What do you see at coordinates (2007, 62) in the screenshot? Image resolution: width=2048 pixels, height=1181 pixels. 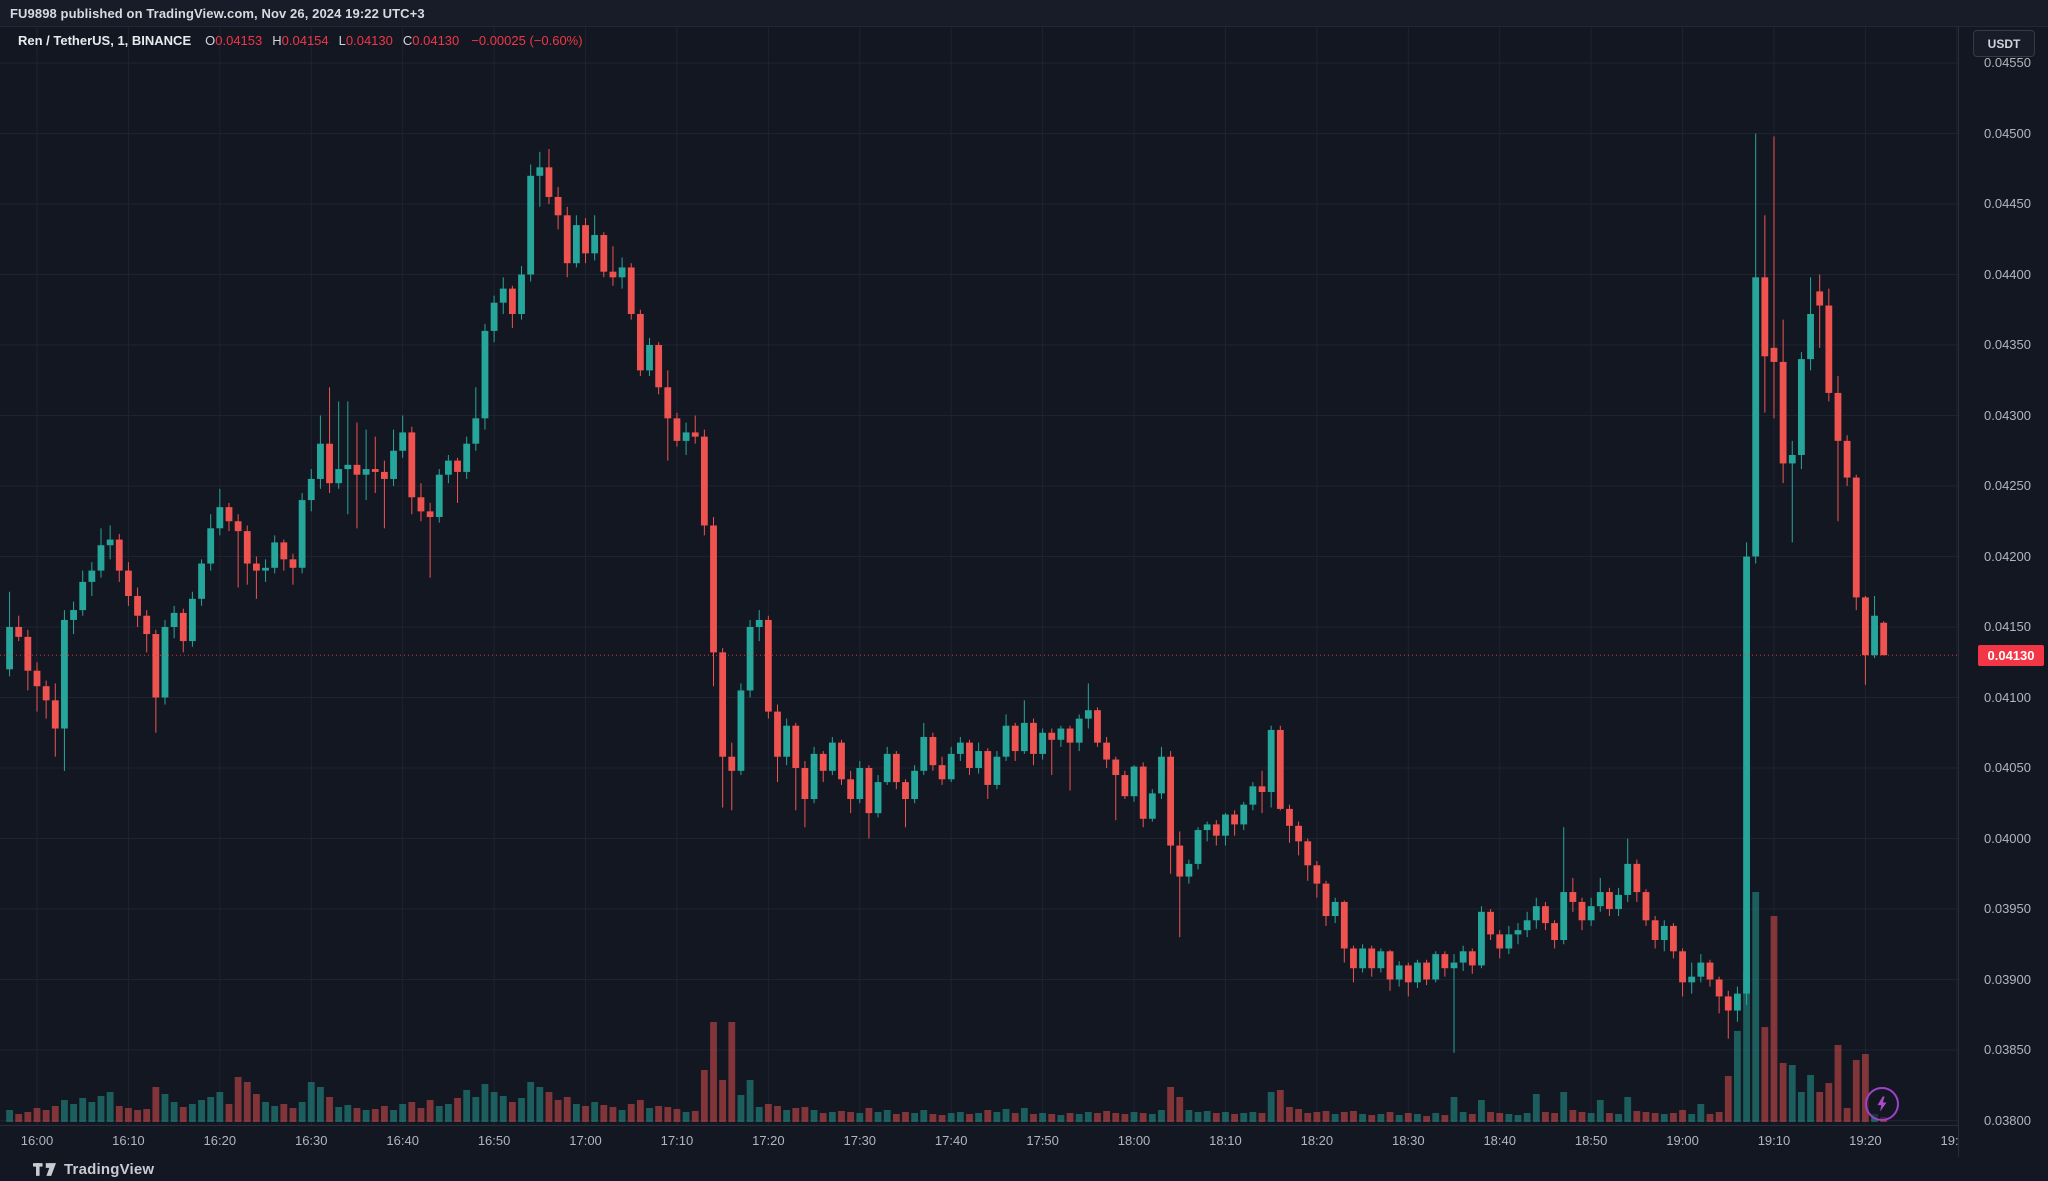 I see `price-axis-label: 0.04550` at bounding box center [2007, 62].